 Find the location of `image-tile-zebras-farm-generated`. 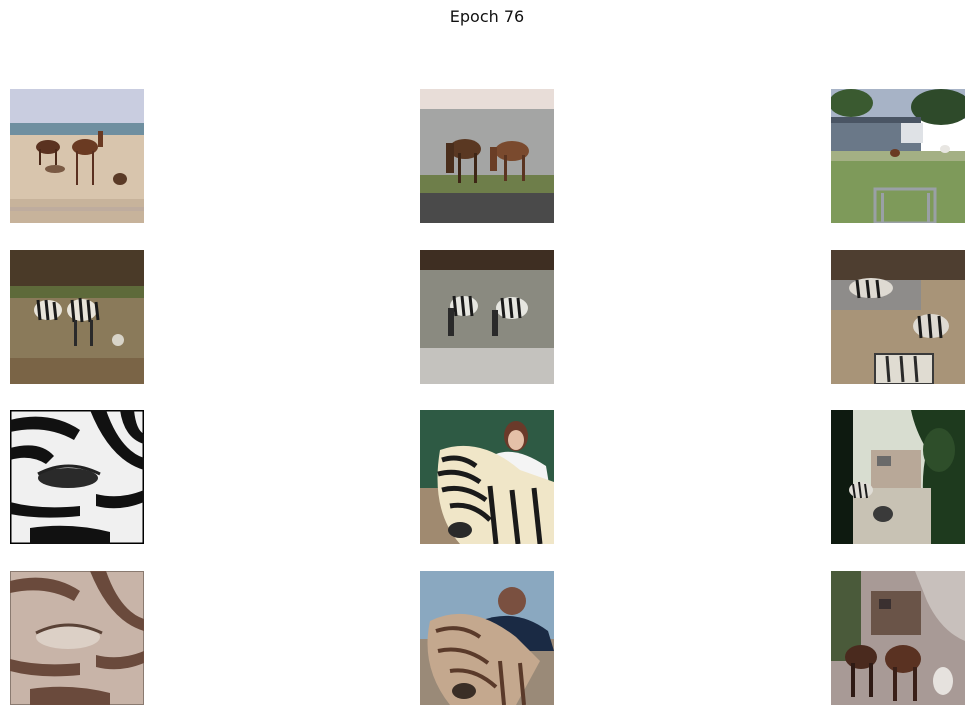

image-tile-zebras-farm-generated is located at coordinates (898, 317).